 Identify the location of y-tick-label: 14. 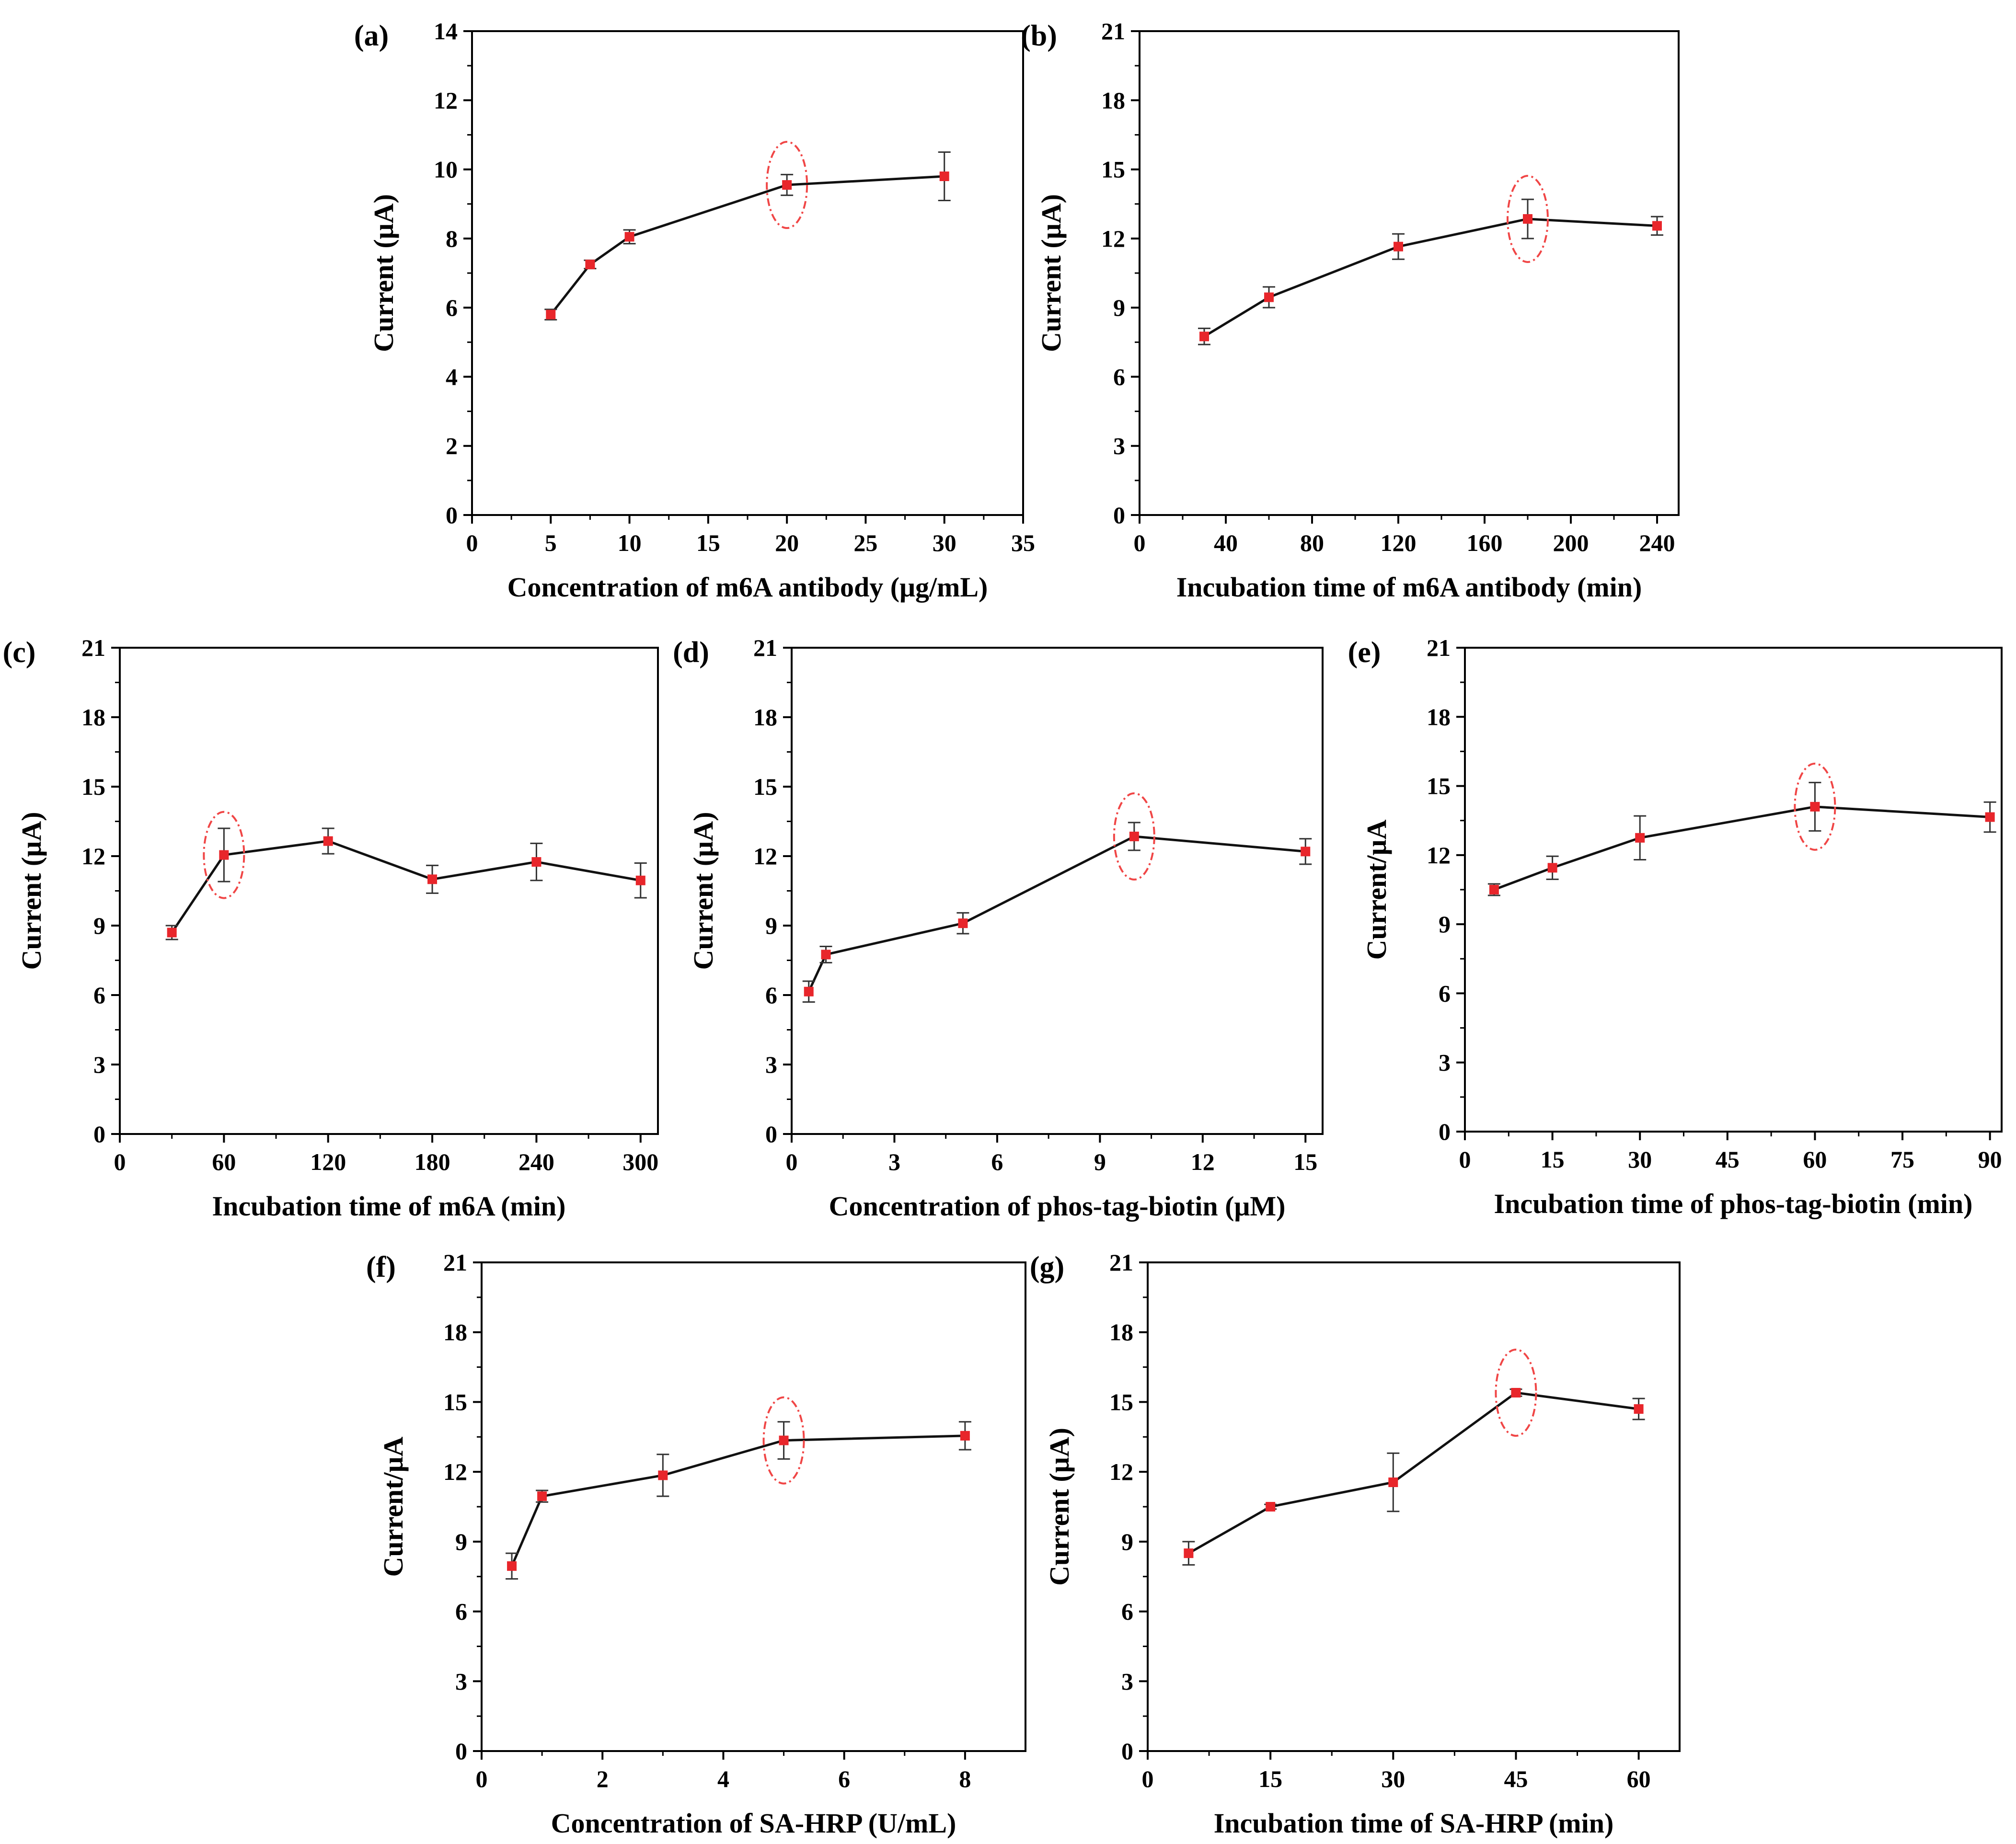
(446, 31).